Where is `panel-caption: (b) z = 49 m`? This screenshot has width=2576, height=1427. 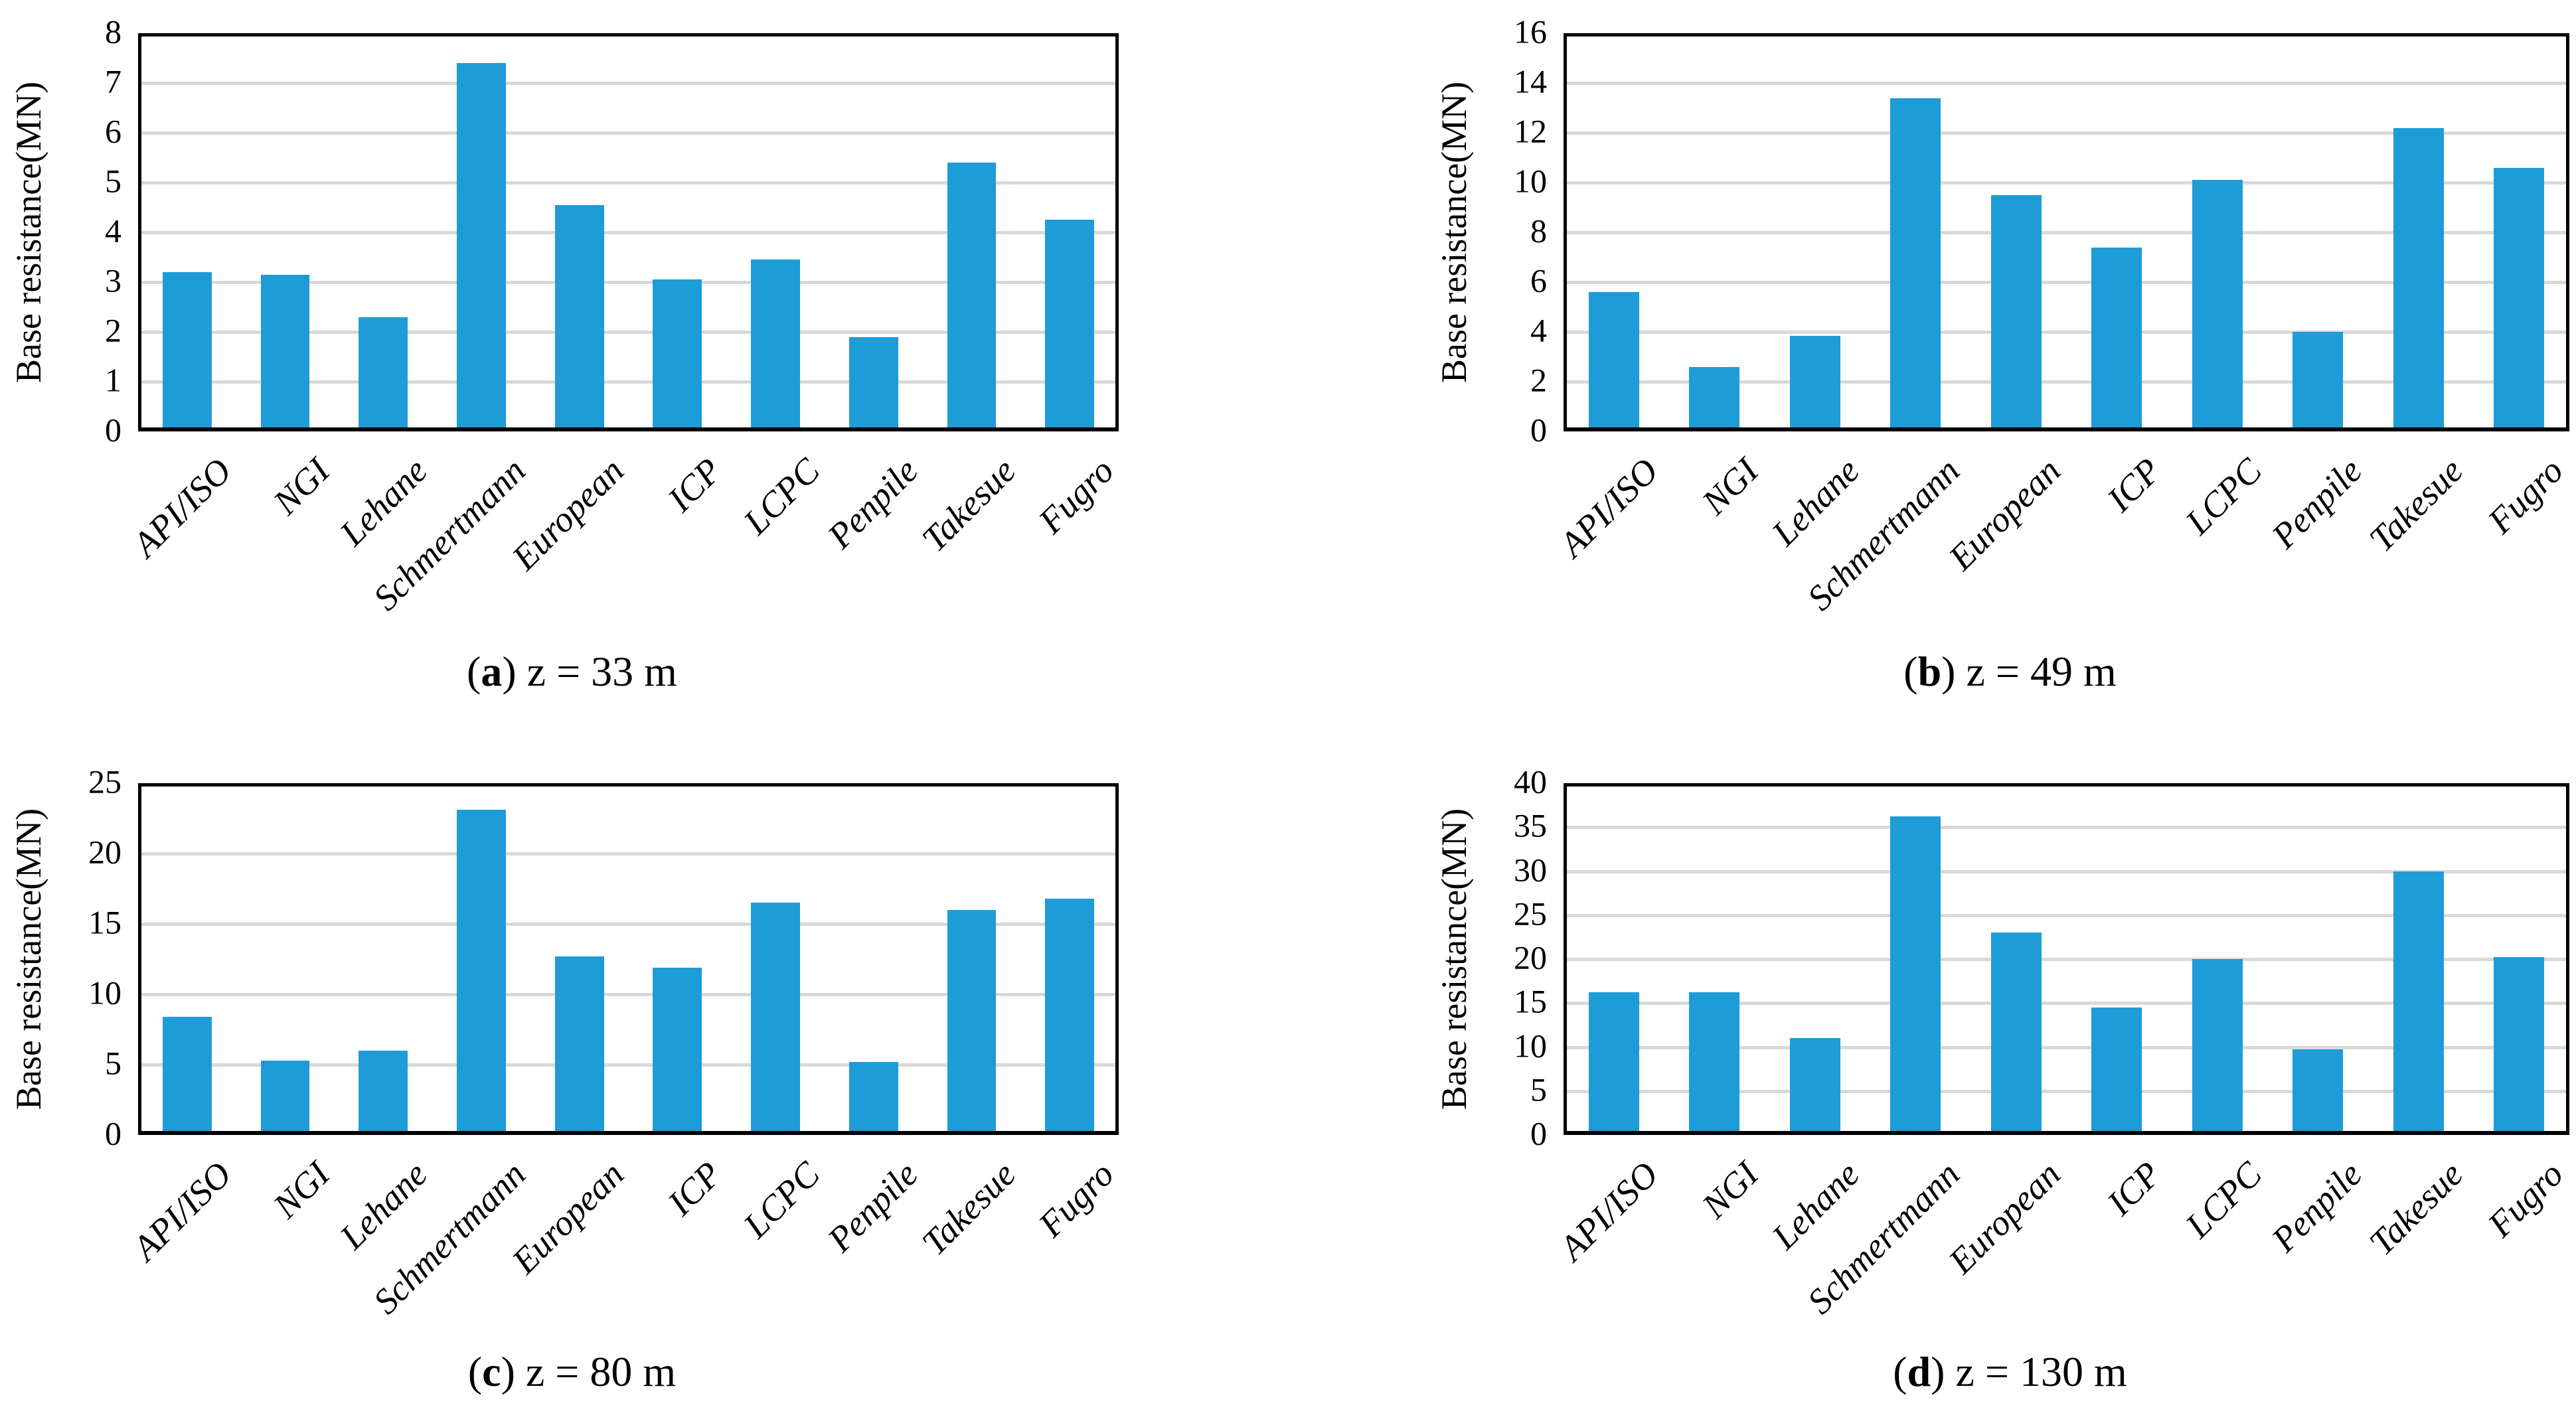 panel-caption: (b) z = 49 m is located at coordinates (2010, 671).